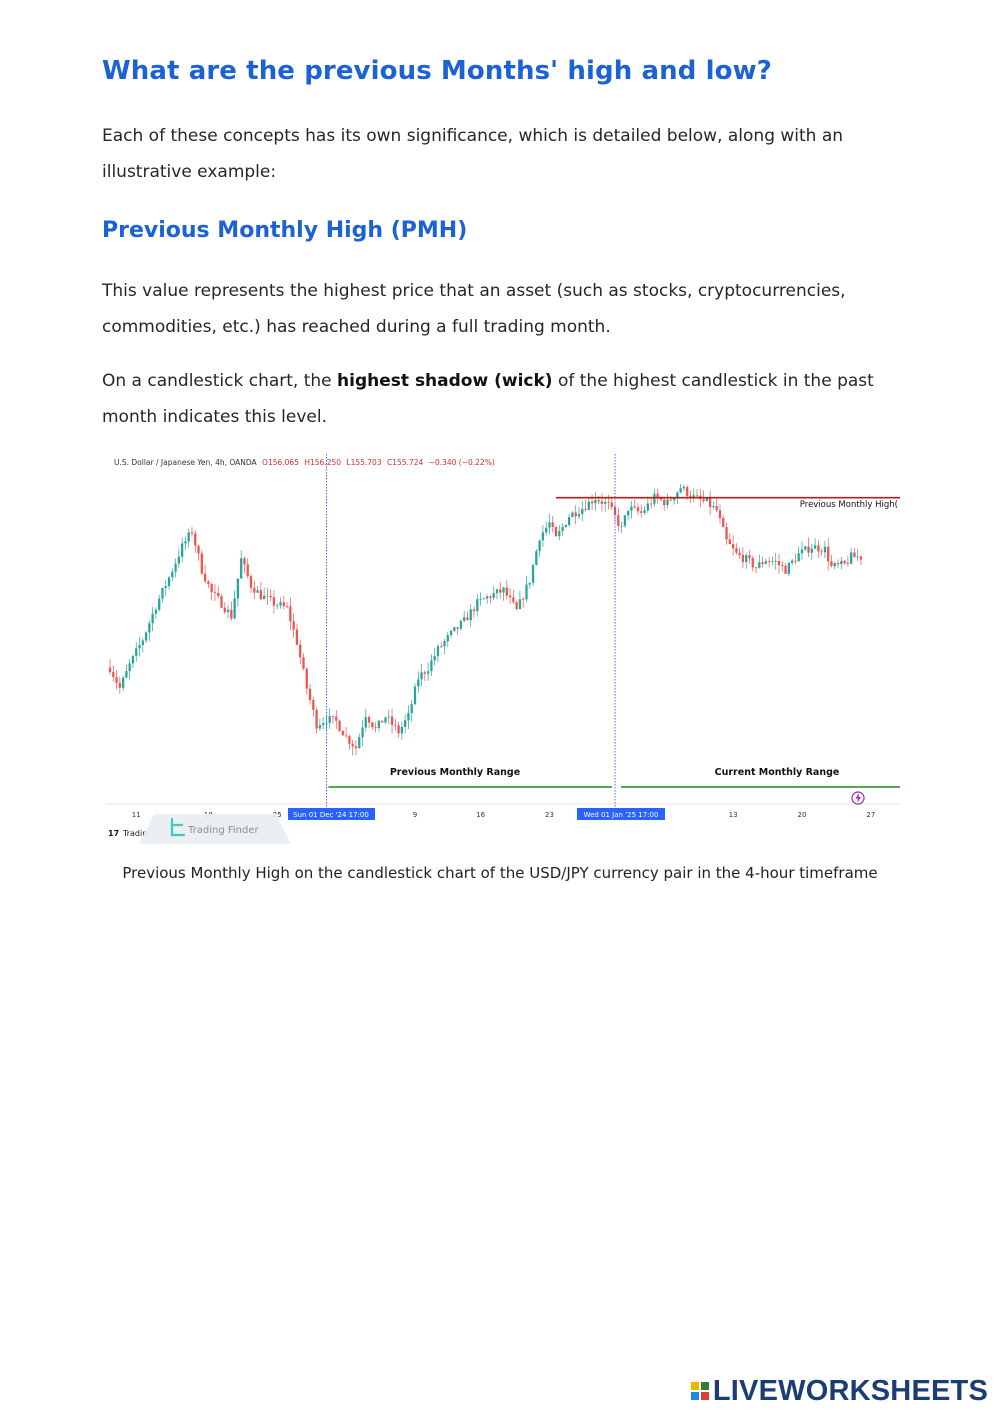  Describe the element at coordinates (485, 620) in the screenshot. I see `candles-group` at that location.